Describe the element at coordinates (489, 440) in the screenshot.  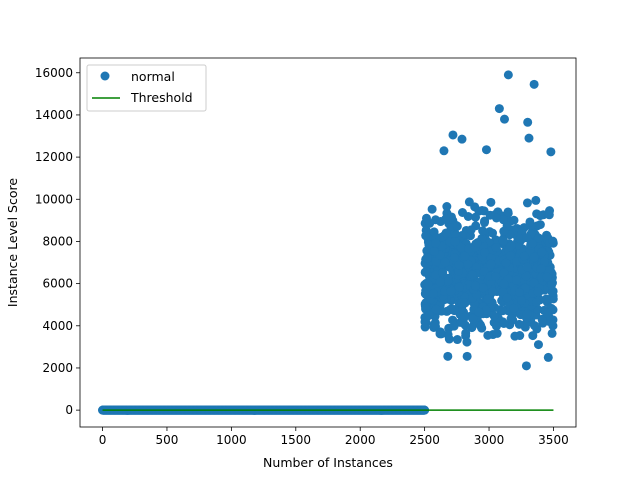
I see `x-tick-label: 3000` at that location.